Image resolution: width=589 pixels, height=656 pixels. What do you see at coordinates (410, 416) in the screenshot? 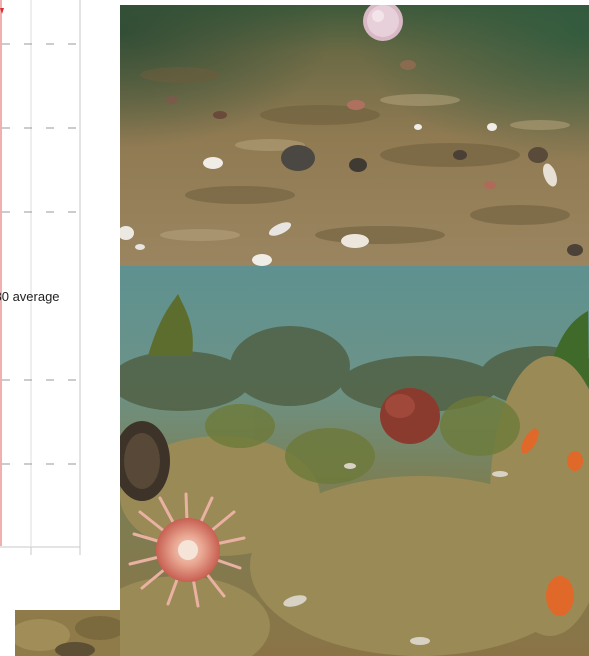
I see `red-seaweed` at bounding box center [410, 416].